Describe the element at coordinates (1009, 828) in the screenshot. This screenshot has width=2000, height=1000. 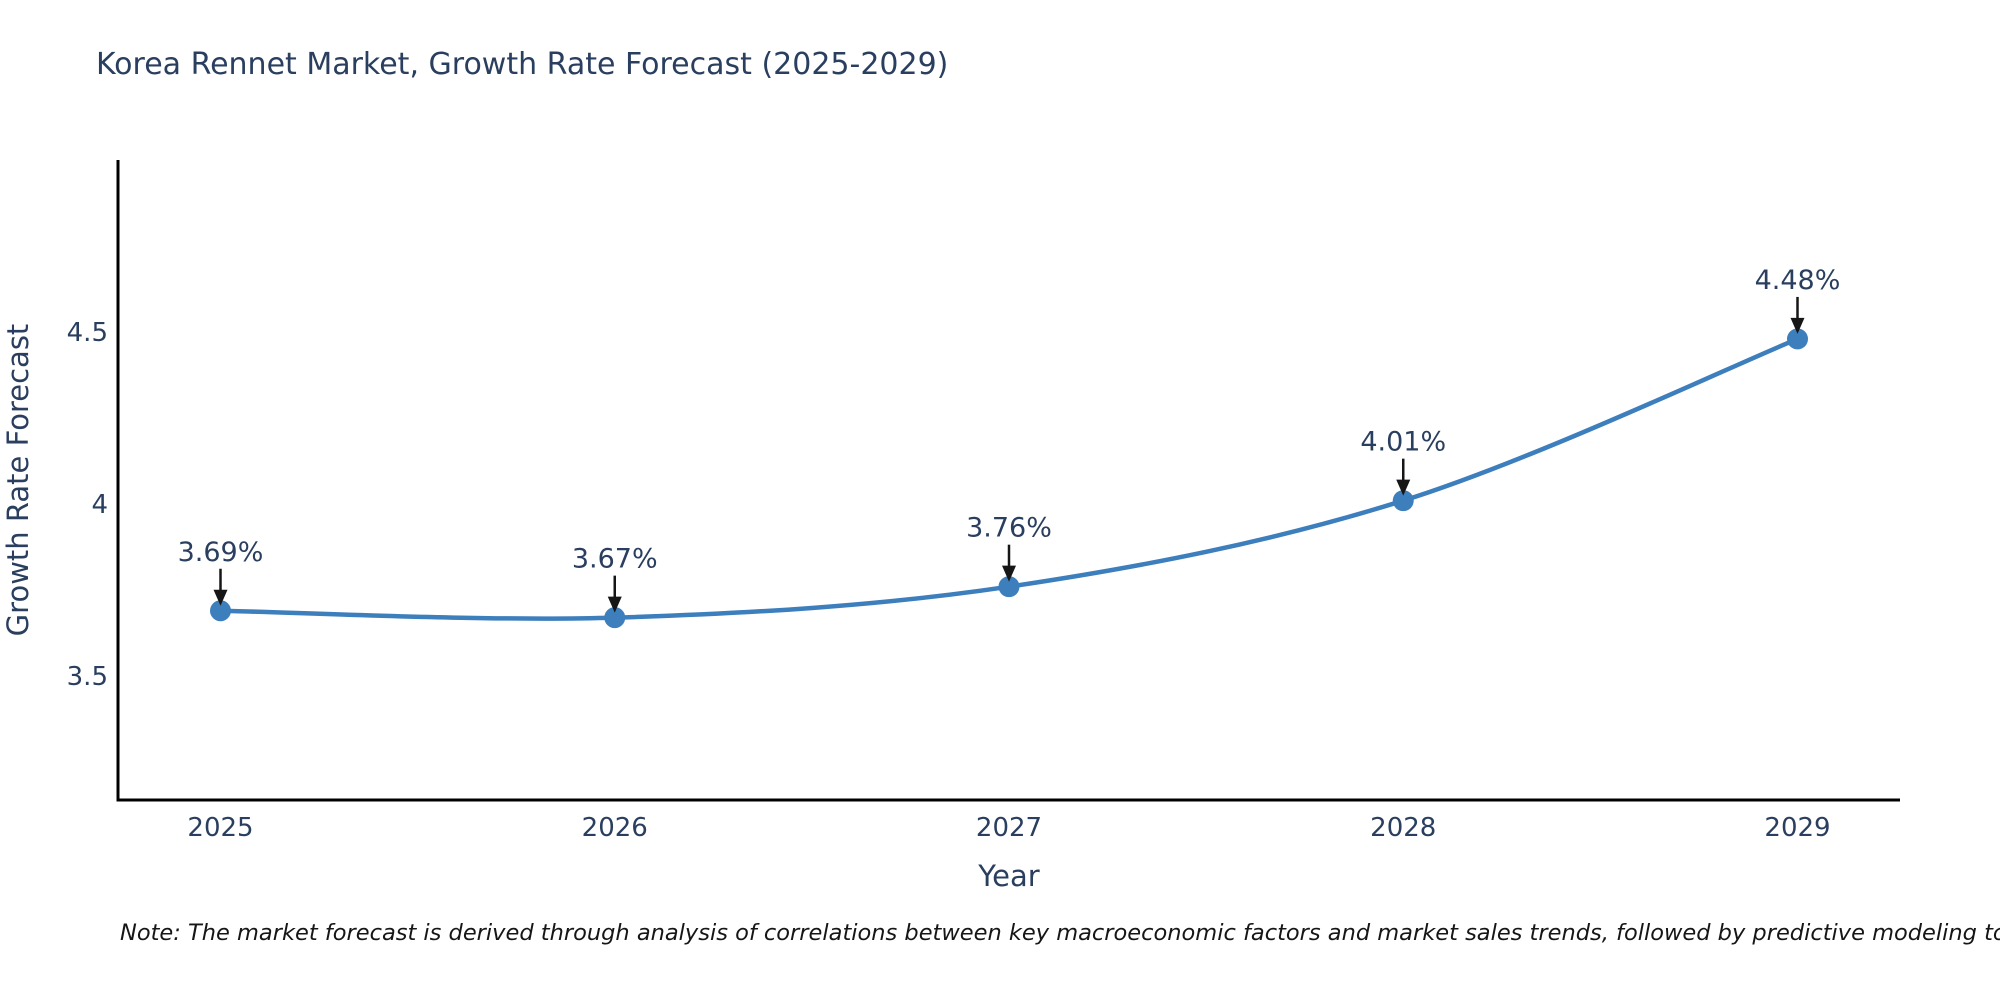
I see `x-tick-label: 2027` at that location.